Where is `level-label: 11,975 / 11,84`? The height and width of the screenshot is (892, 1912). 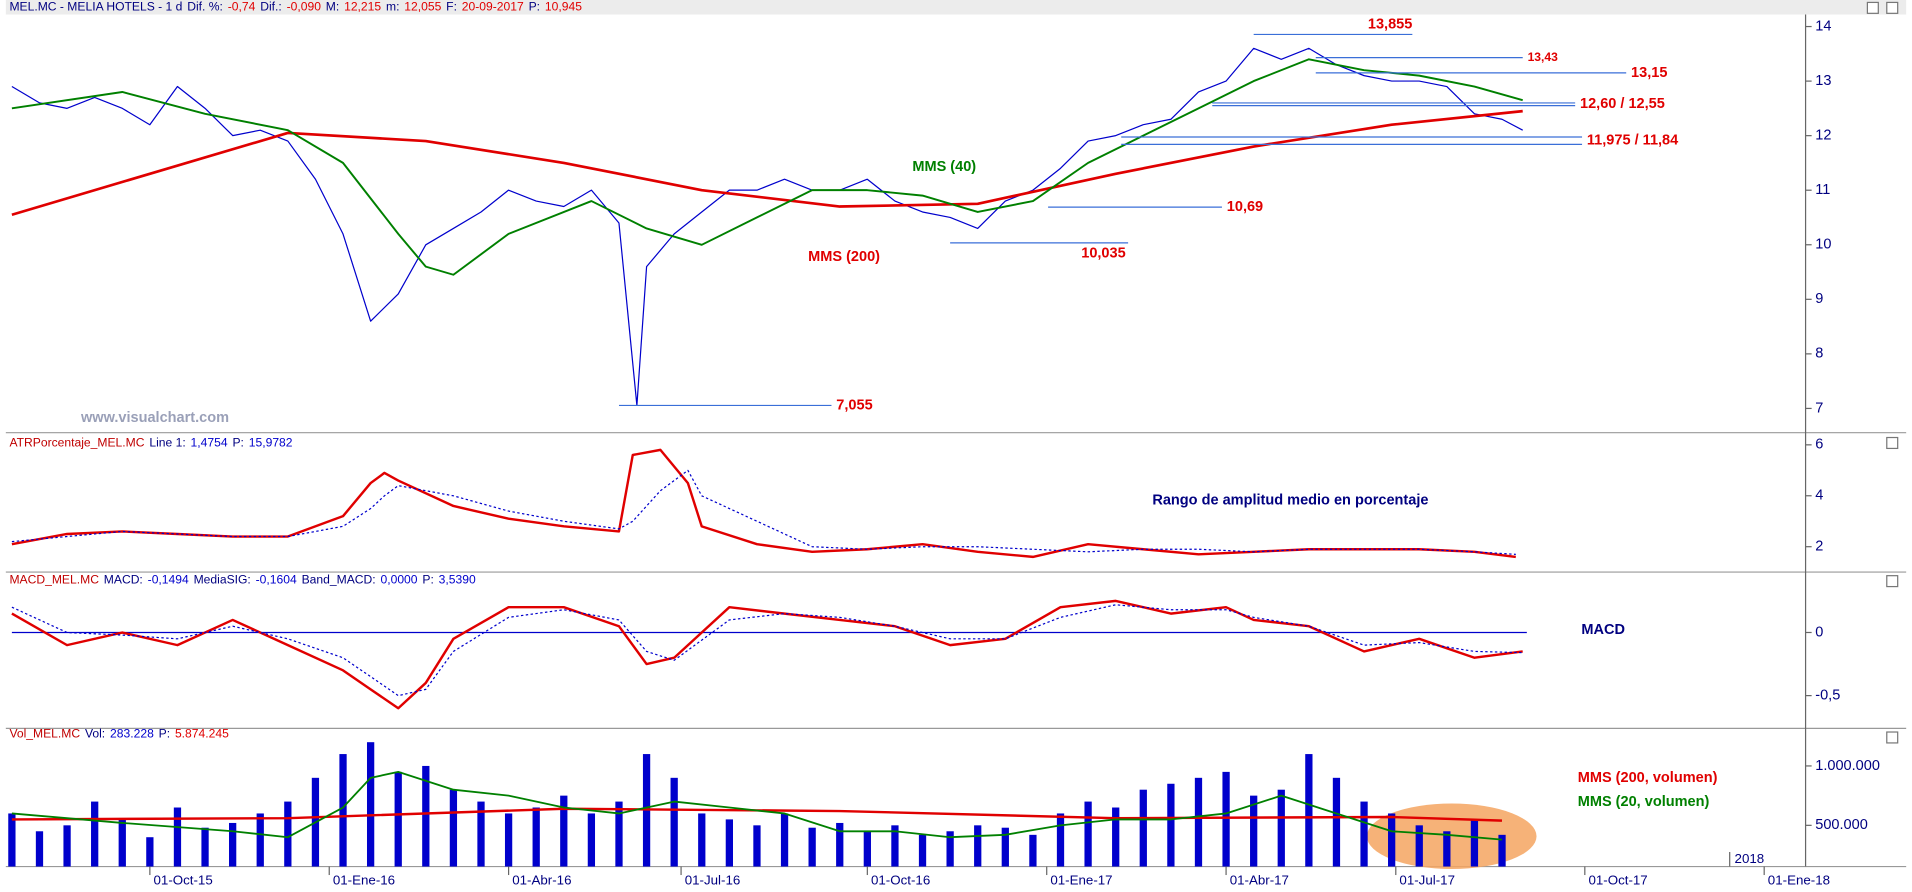 level-label: 11,975 / 11,84 is located at coordinates (1632, 141).